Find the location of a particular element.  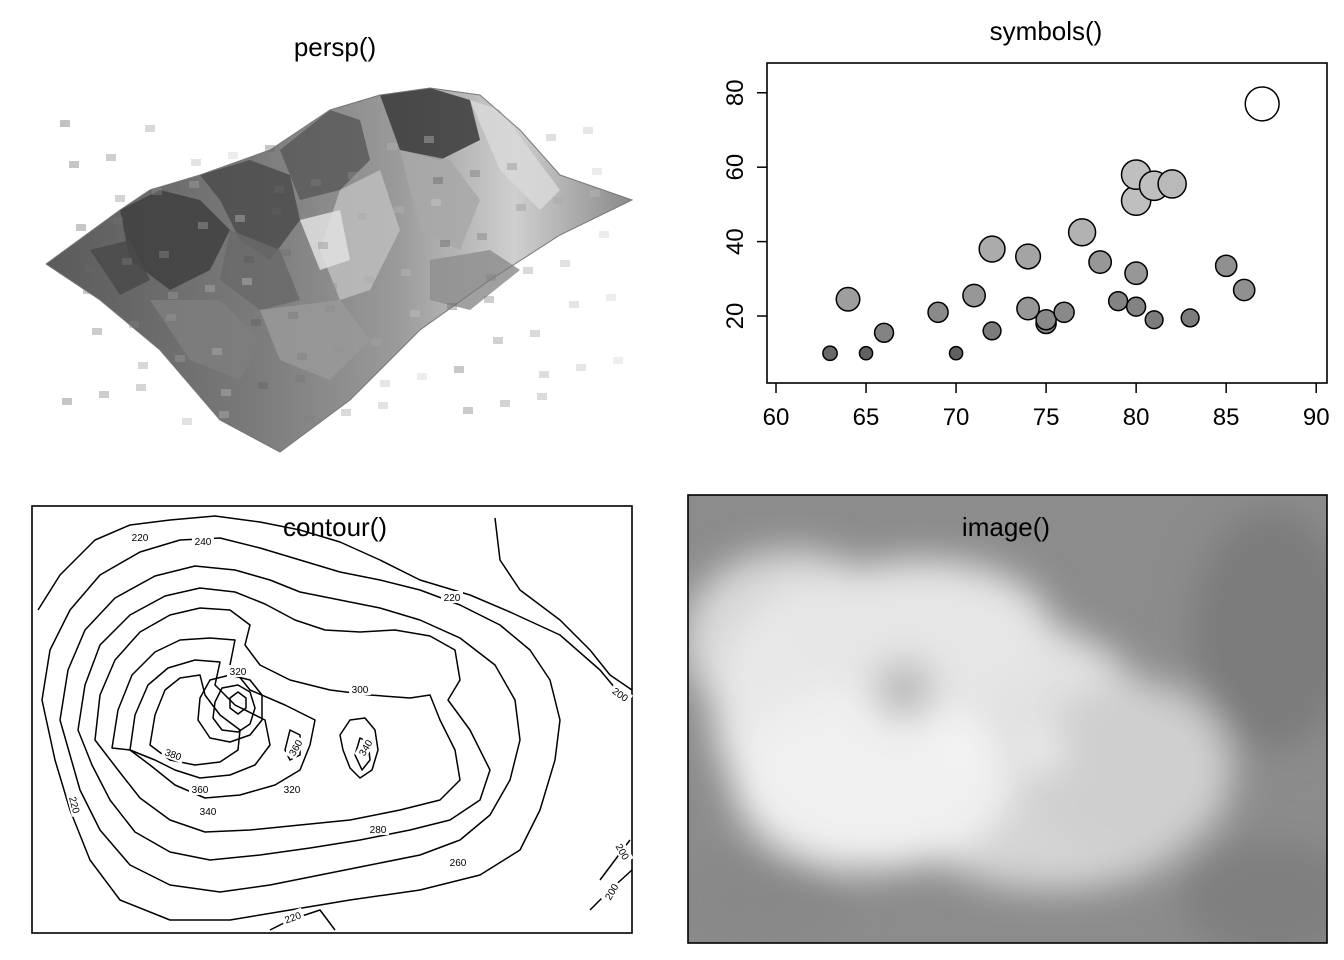

plot-frame is located at coordinates (1047, 223).